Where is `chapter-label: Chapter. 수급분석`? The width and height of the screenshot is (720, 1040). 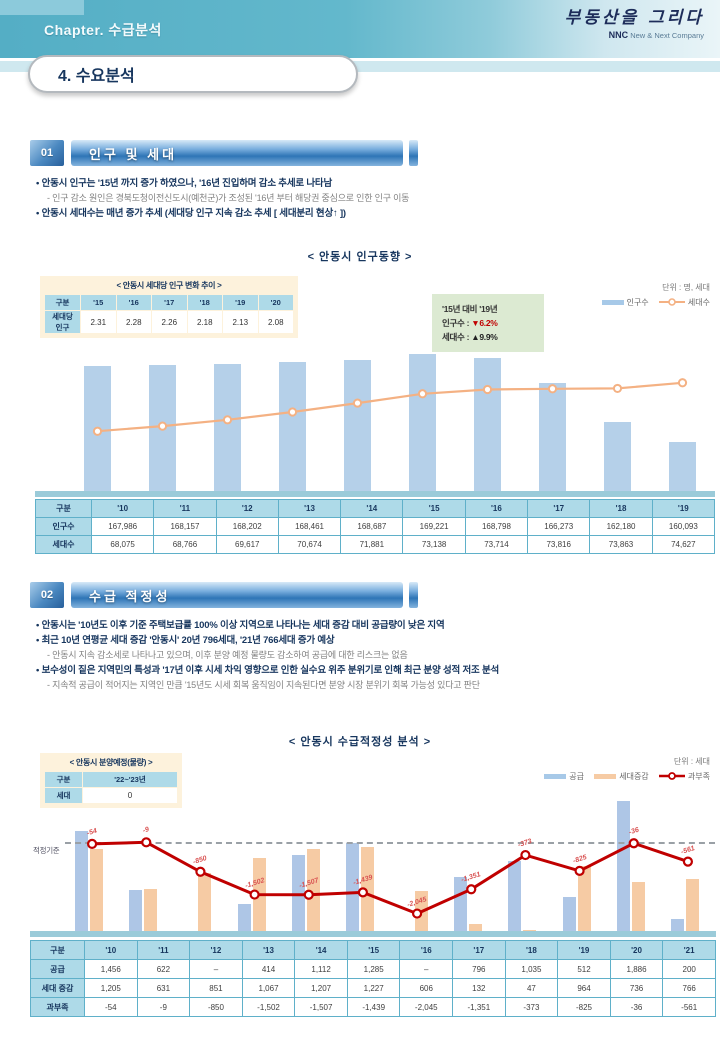 chapter-label: Chapter. 수급분석 is located at coordinates (103, 30).